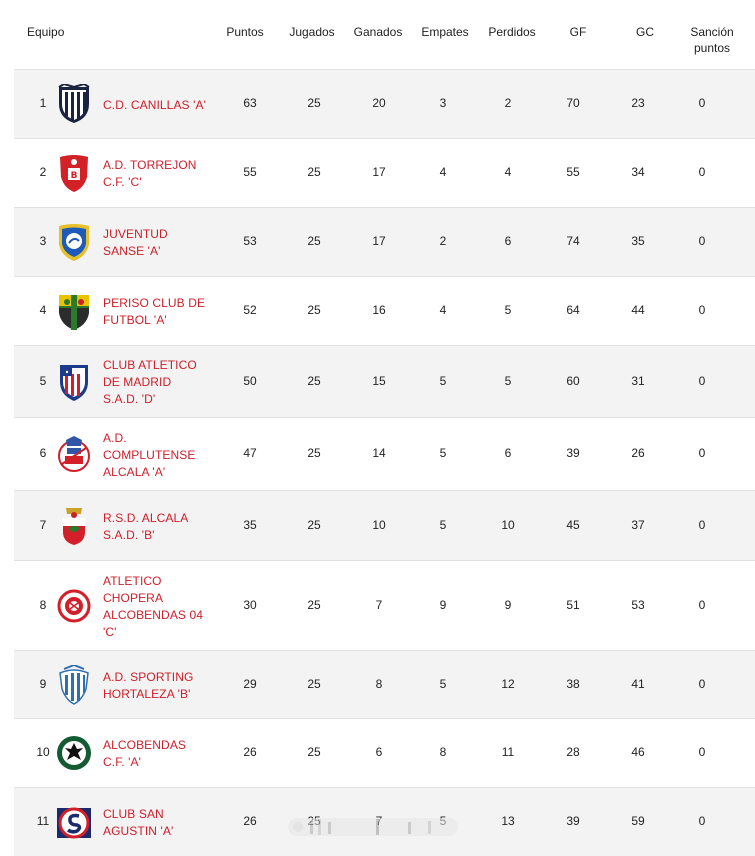  I want to click on ganados-cell: 7, so click(379, 604).